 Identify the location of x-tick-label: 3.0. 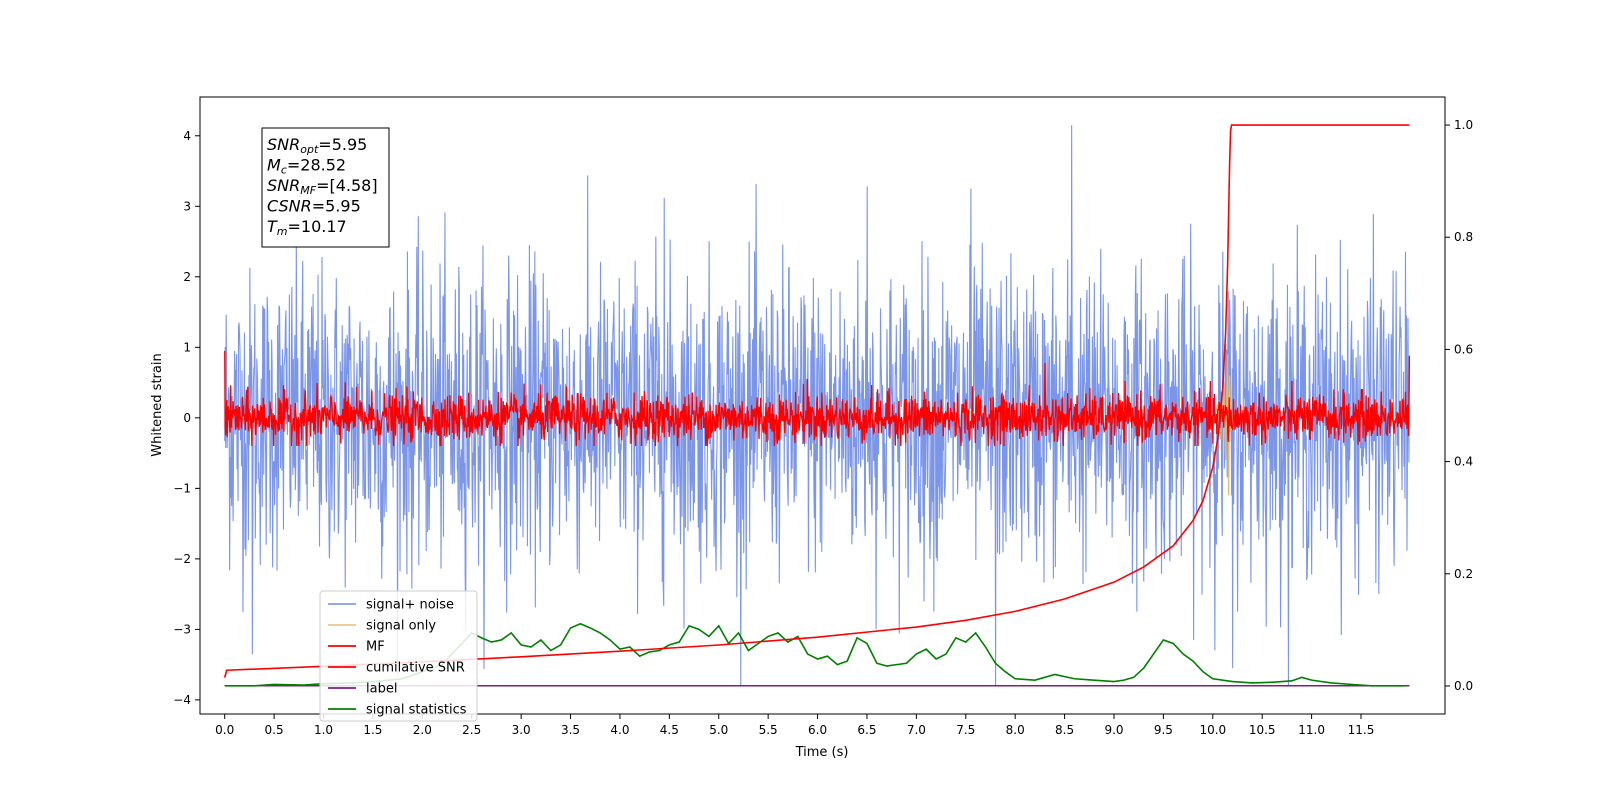
(521, 730).